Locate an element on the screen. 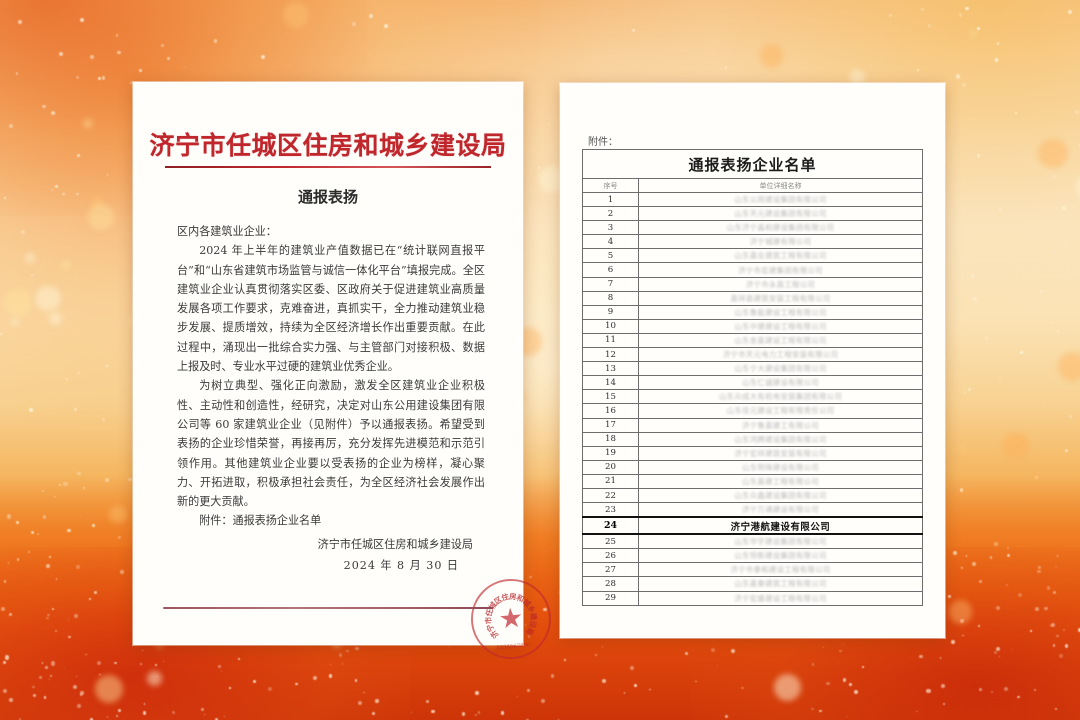 Image resolution: width=1080 pixels, height=720 pixels. row-index: 29 is located at coordinates (610, 598).